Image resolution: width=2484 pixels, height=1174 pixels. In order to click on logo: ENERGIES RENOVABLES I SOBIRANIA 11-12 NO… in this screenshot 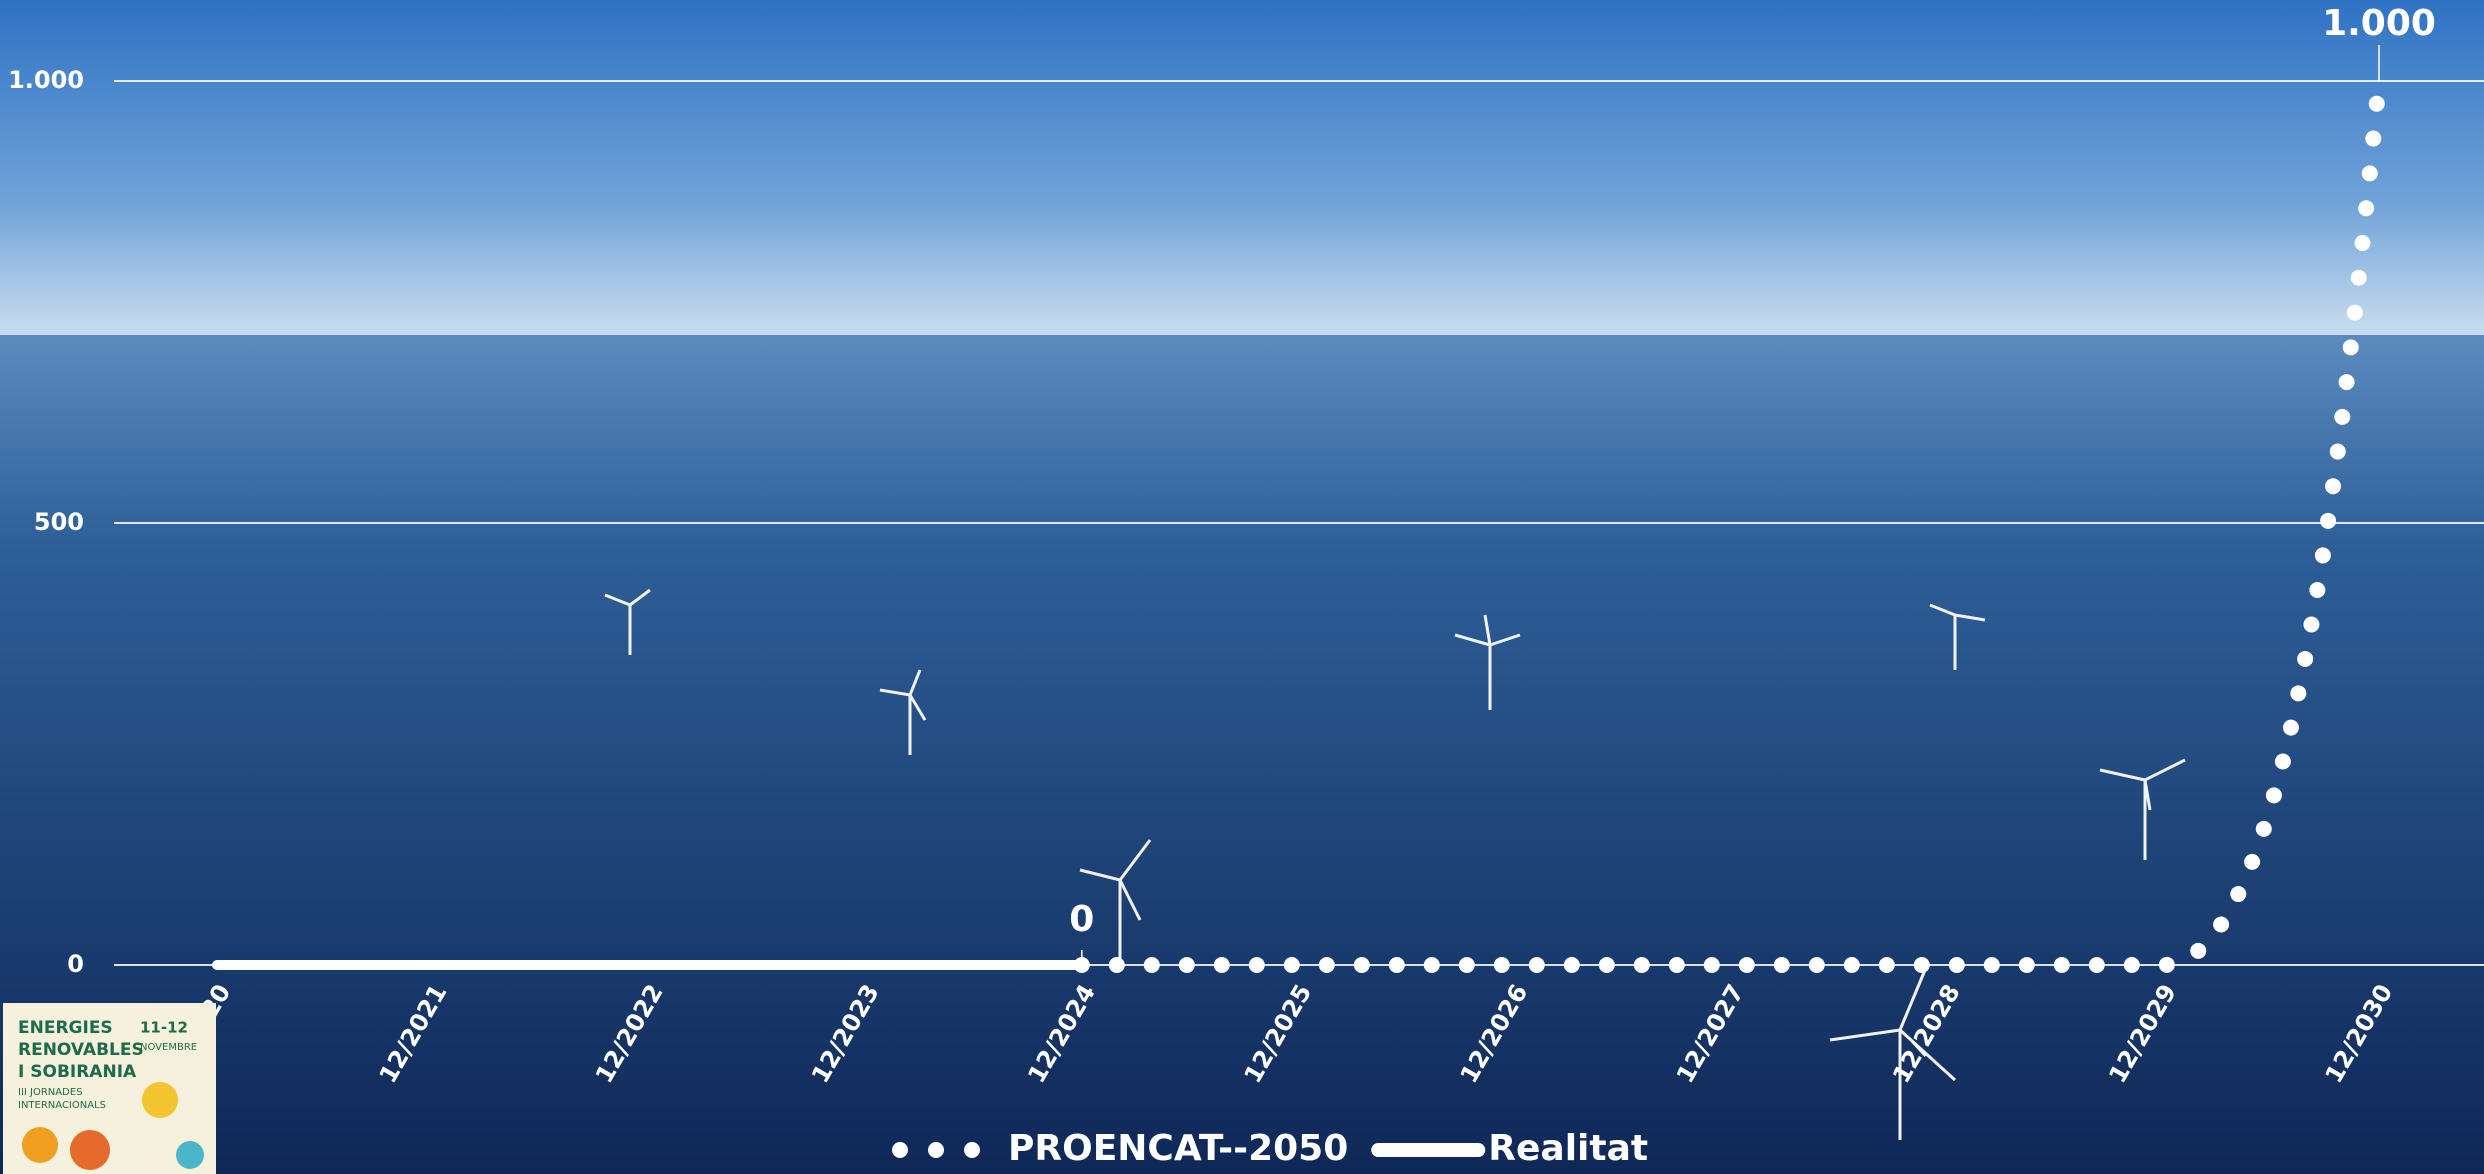, I will do `click(109, 1088)`.